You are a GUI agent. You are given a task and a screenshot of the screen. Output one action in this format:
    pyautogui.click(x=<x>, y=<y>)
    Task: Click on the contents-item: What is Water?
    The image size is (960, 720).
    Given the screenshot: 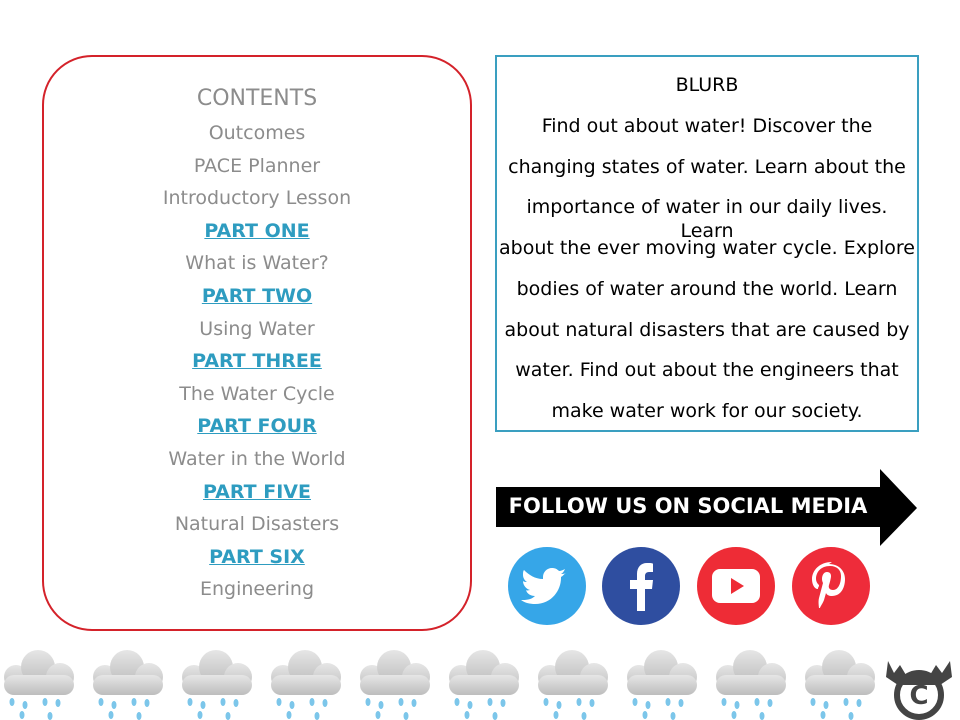 What is the action you would take?
    pyautogui.click(x=257, y=263)
    